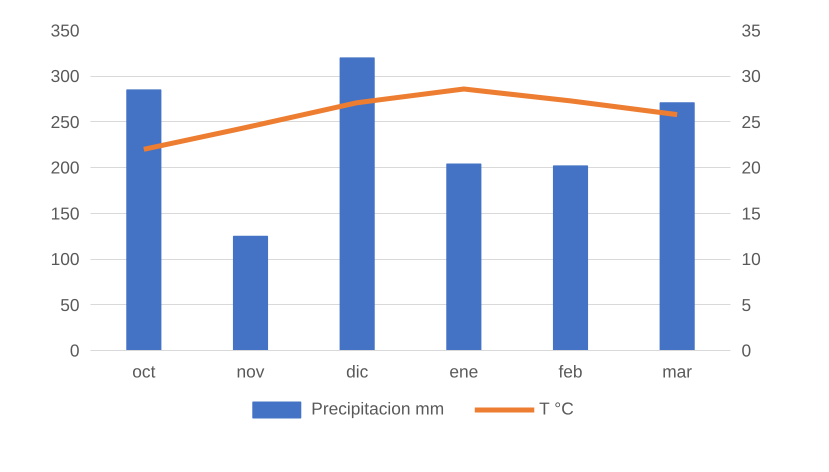  What do you see at coordinates (747, 350) in the screenshot?
I see `y2-tick-label: 0` at bounding box center [747, 350].